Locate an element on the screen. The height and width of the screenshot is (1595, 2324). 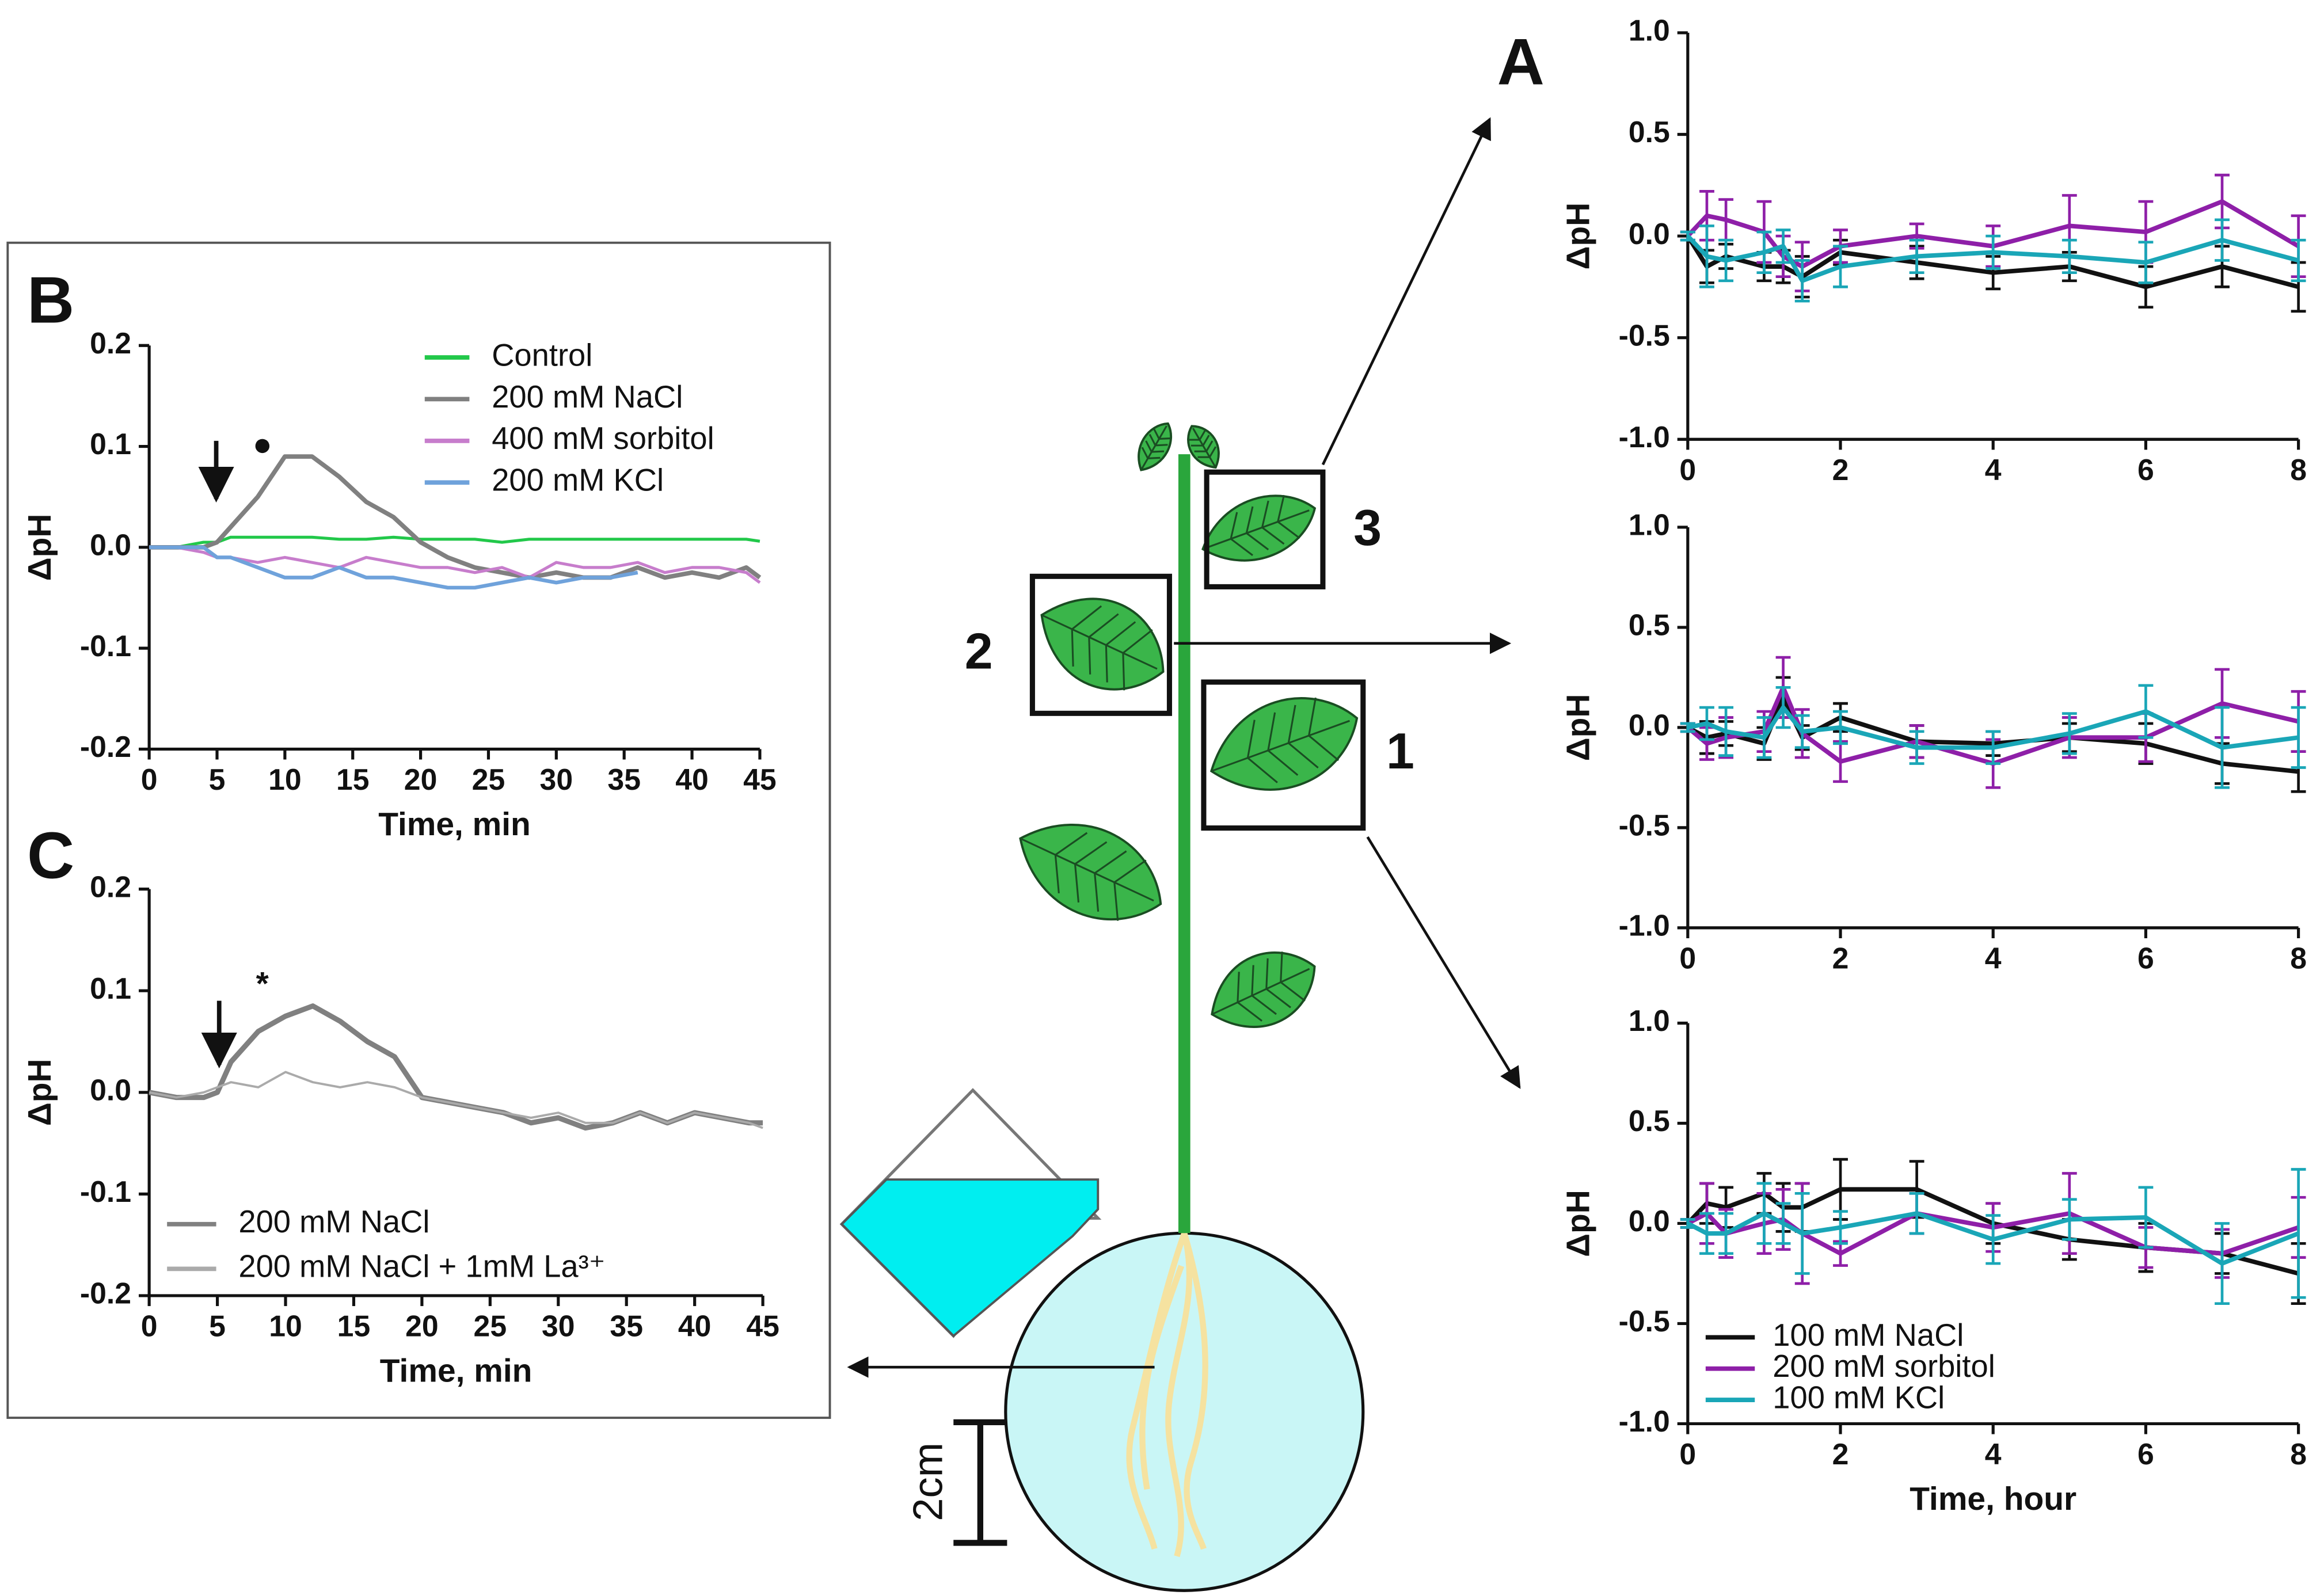
x-tick-label: 5 is located at coordinates (217, 779).